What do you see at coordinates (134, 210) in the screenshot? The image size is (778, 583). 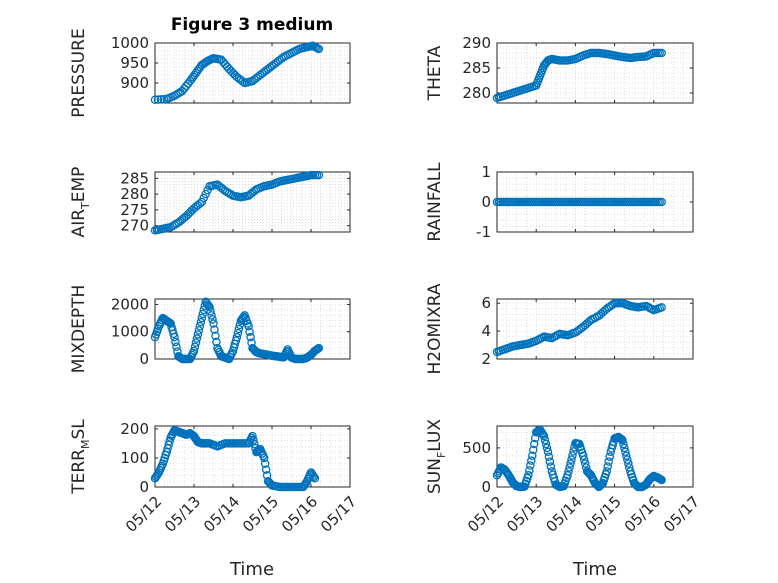 I see `y-tick-label: 275` at bounding box center [134, 210].